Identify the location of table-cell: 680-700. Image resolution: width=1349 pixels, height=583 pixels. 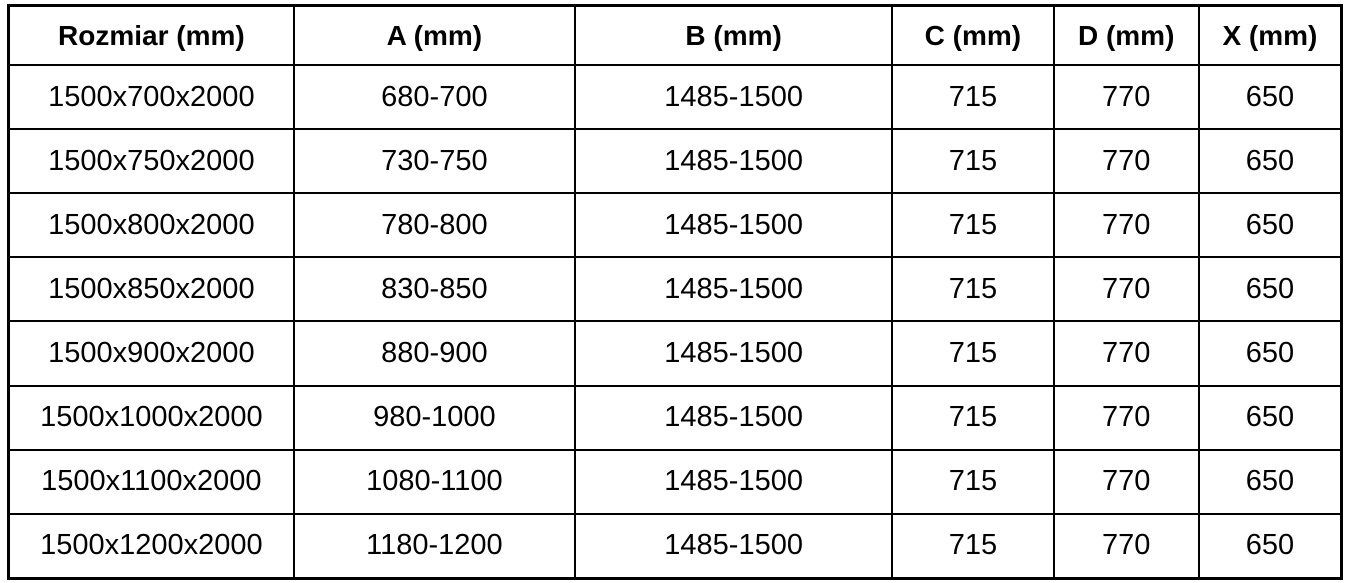
(434, 97).